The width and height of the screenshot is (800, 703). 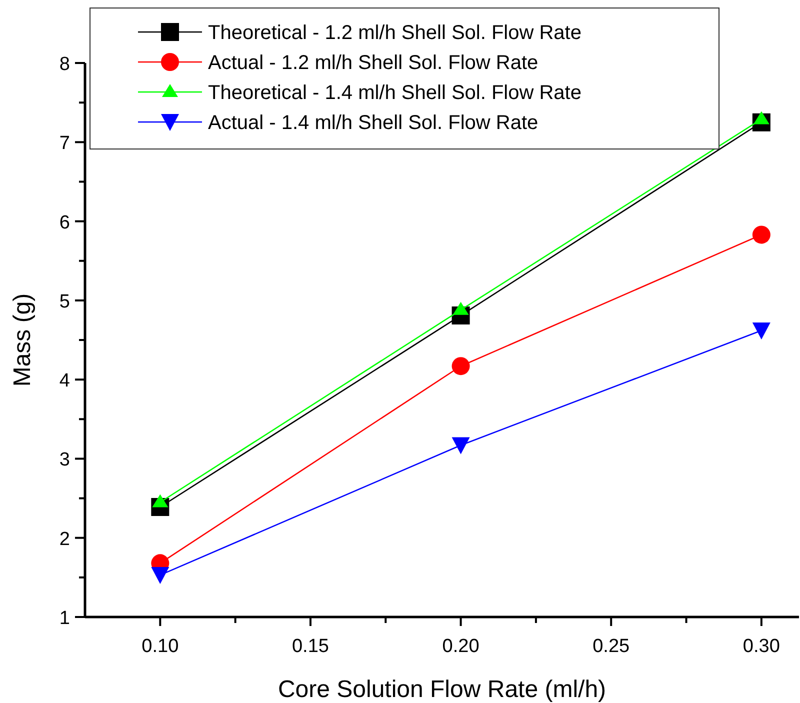 What do you see at coordinates (395, 93) in the screenshot?
I see `legend-label: Theoretical - 1.4 ml/h Shell Sol. Flow Rate` at bounding box center [395, 93].